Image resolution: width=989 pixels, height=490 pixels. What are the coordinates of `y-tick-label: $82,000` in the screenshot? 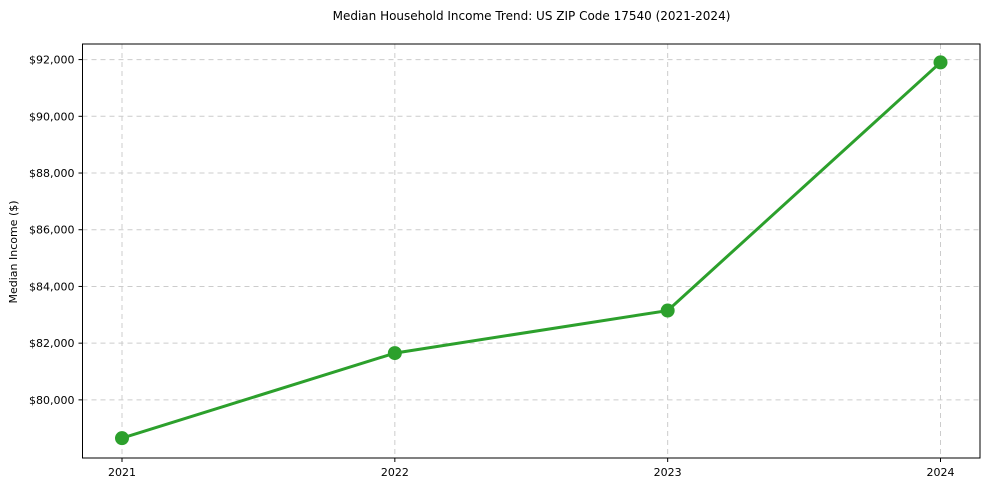 It's located at (52, 343).